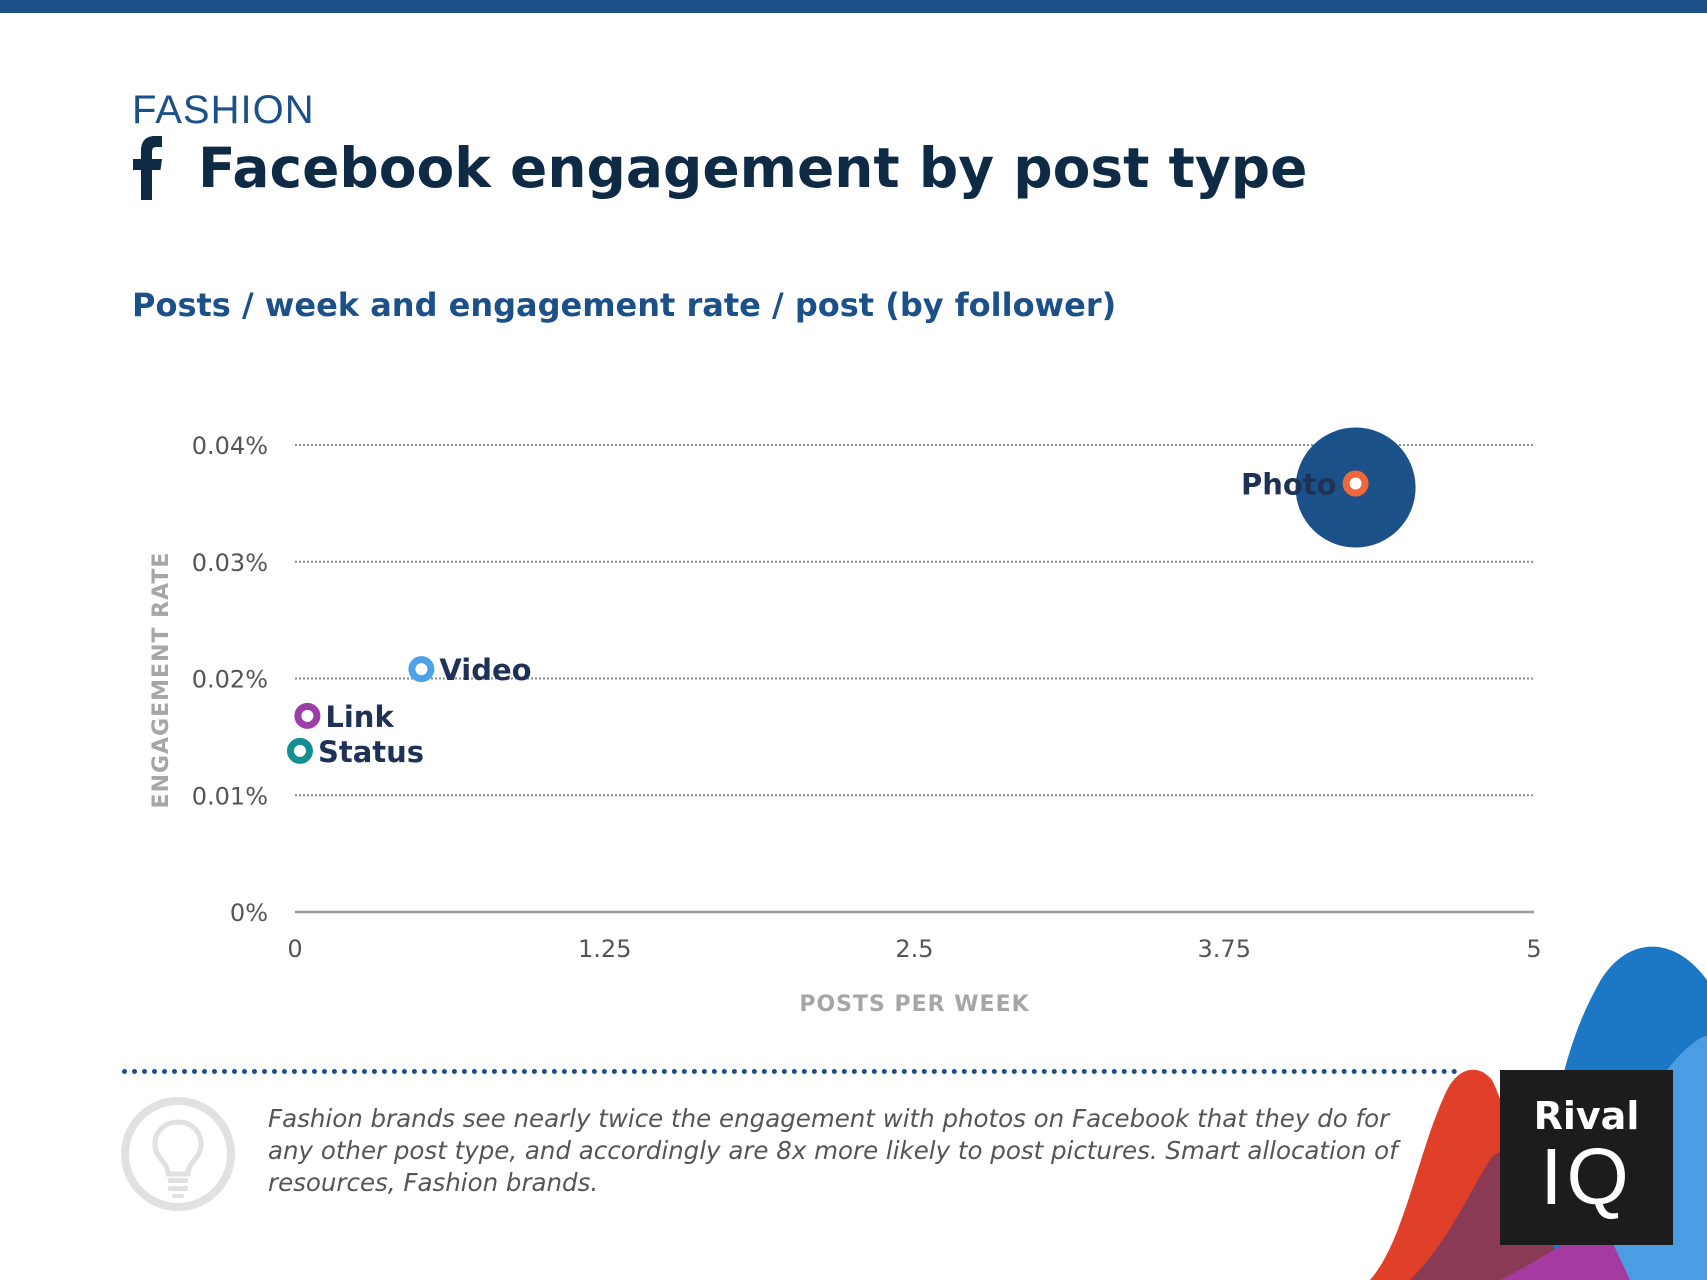 The height and width of the screenshot is (1280, 1707). Describe the element at coordinates (1224, 949) in the screenshot. I see `x-tick-label: 3.75` at that location.